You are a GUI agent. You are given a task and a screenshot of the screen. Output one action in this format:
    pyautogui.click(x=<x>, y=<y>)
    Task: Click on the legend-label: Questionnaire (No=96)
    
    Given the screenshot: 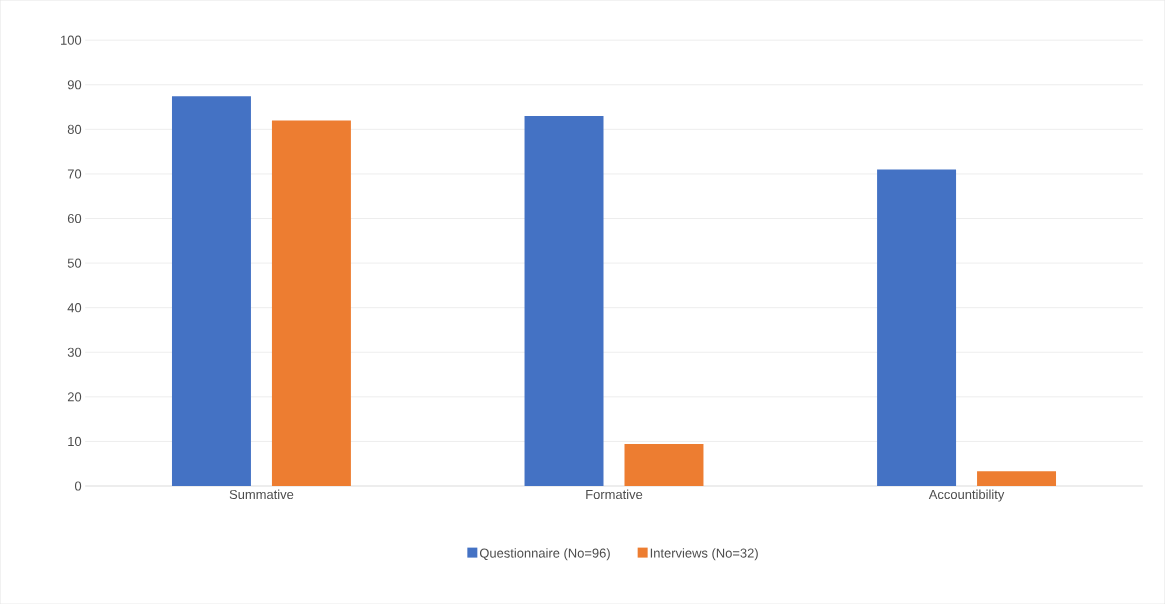 What is the action you would take?
    pyautogui.click(x=544, y=554)
    